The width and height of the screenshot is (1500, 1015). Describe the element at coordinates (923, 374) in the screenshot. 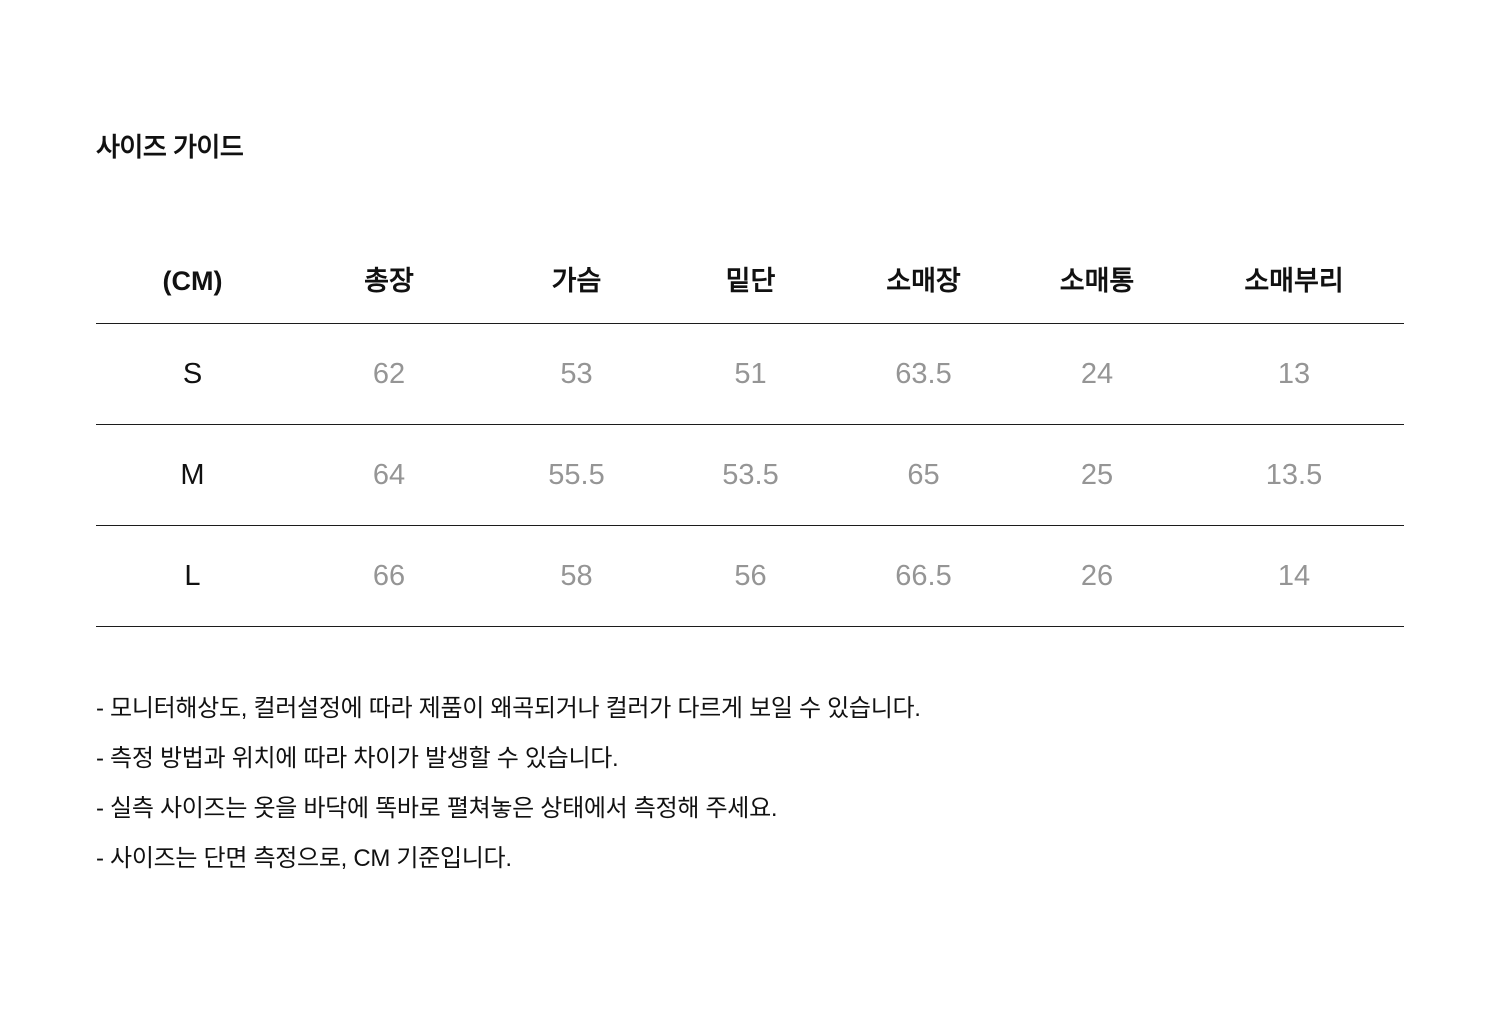

I see `table-cell: 63.5` at that location.